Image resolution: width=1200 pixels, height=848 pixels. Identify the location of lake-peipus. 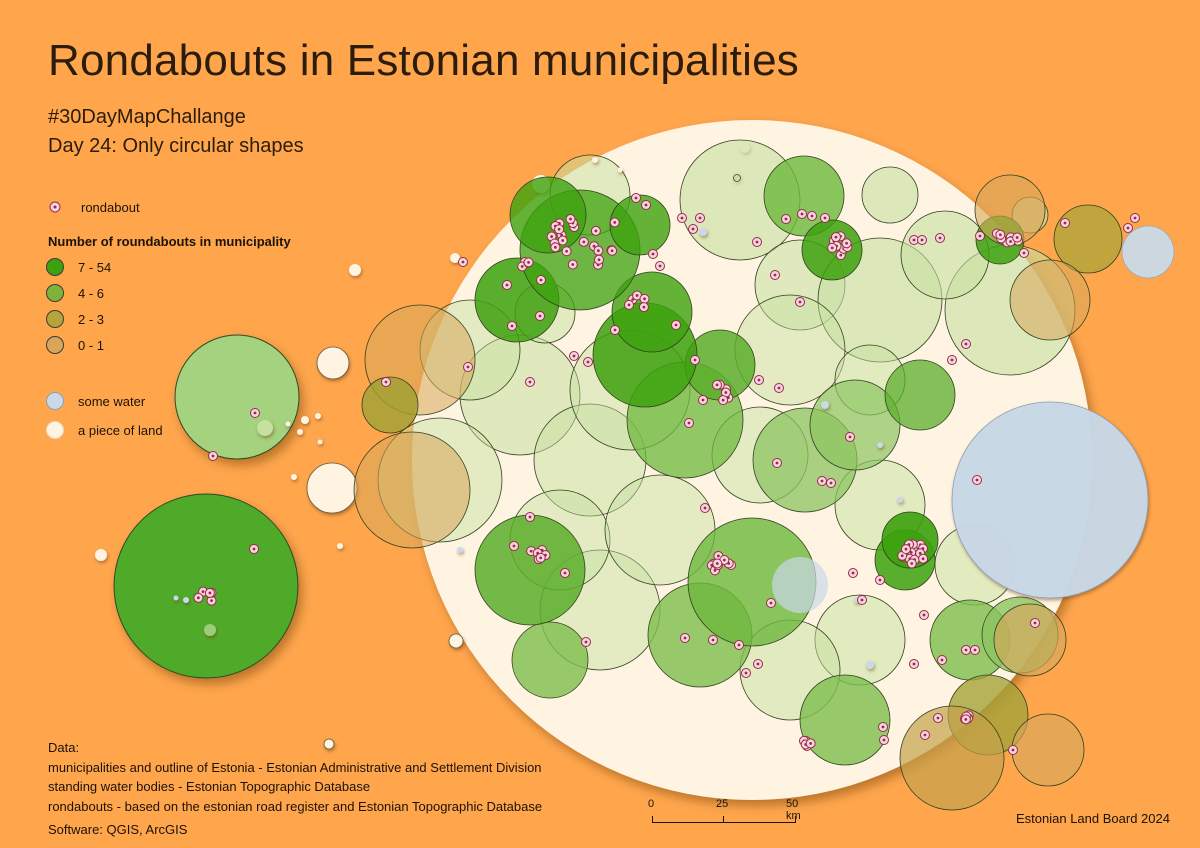
(1050, 500).